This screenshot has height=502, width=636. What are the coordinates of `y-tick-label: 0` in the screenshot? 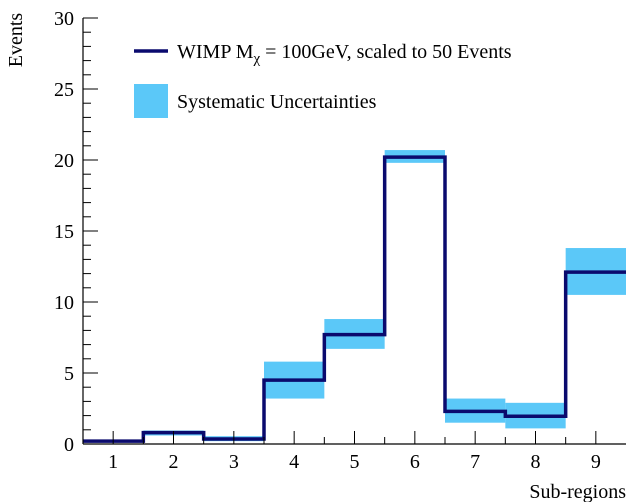 It's located at (69, 445).